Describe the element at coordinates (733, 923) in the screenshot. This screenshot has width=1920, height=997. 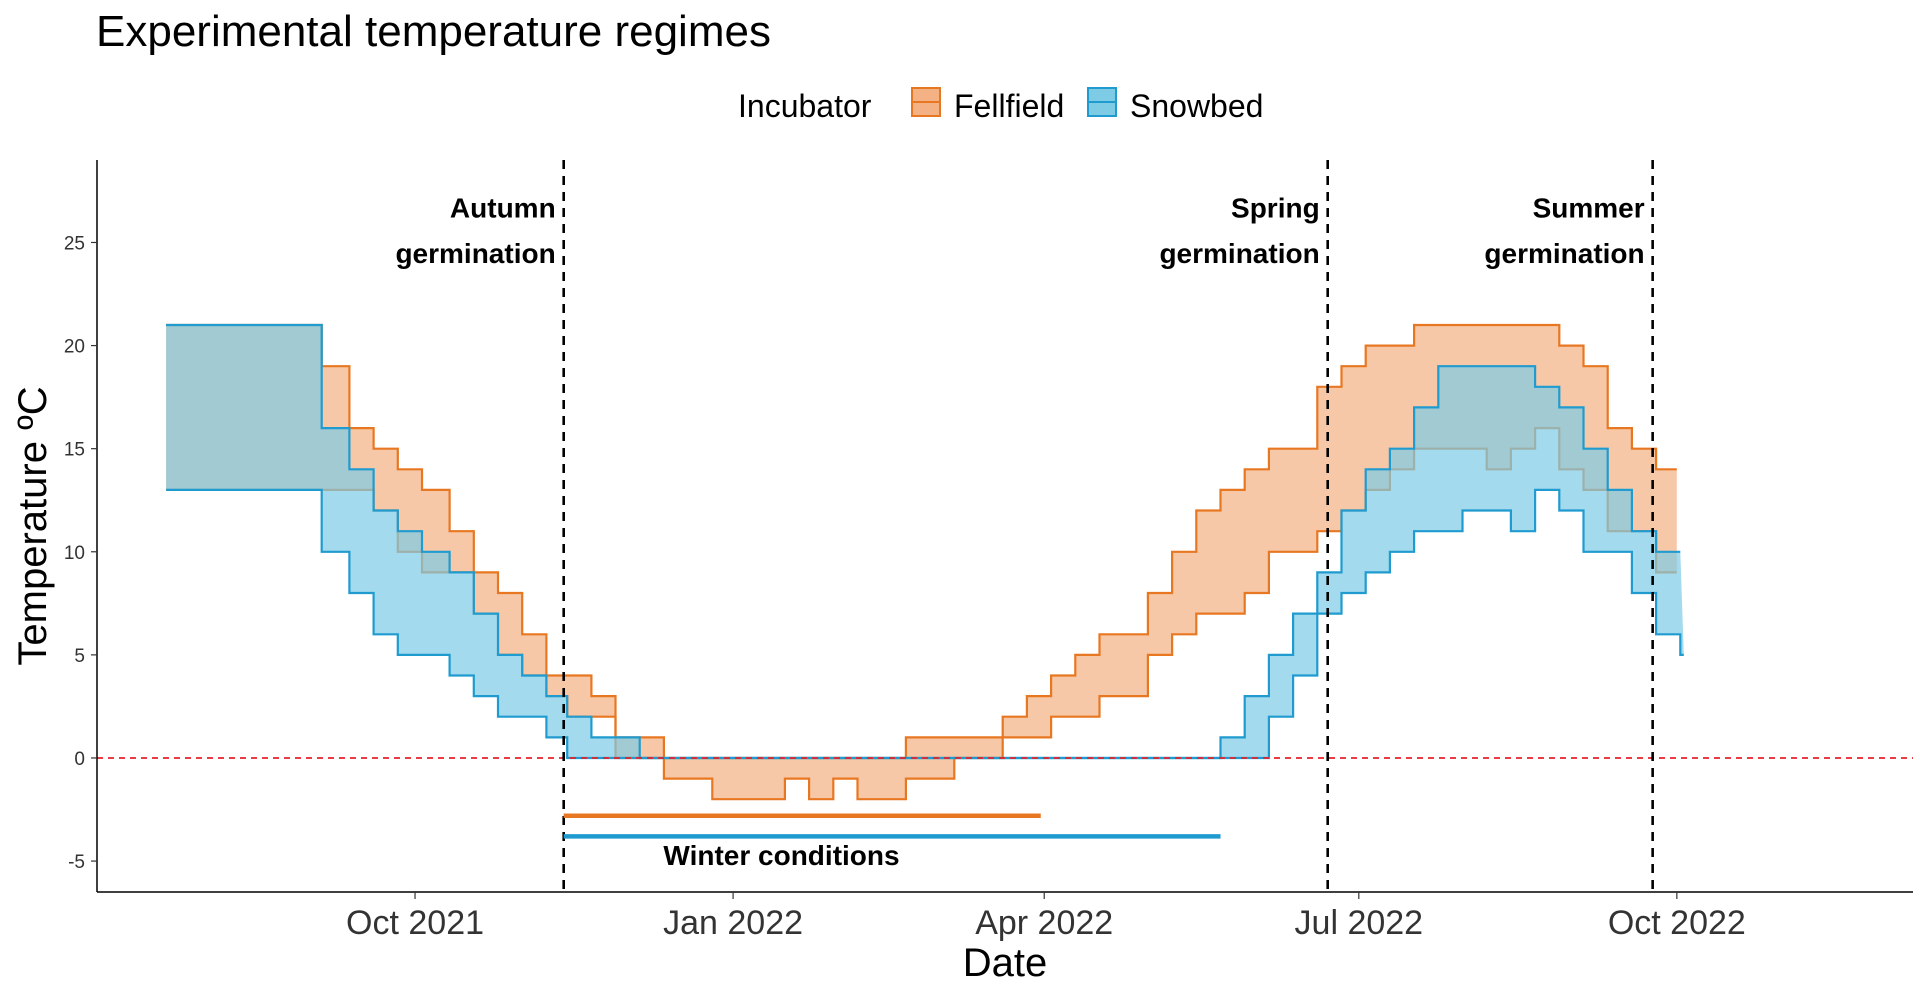
I see `x-tick-label: Jan 2022` at that location.